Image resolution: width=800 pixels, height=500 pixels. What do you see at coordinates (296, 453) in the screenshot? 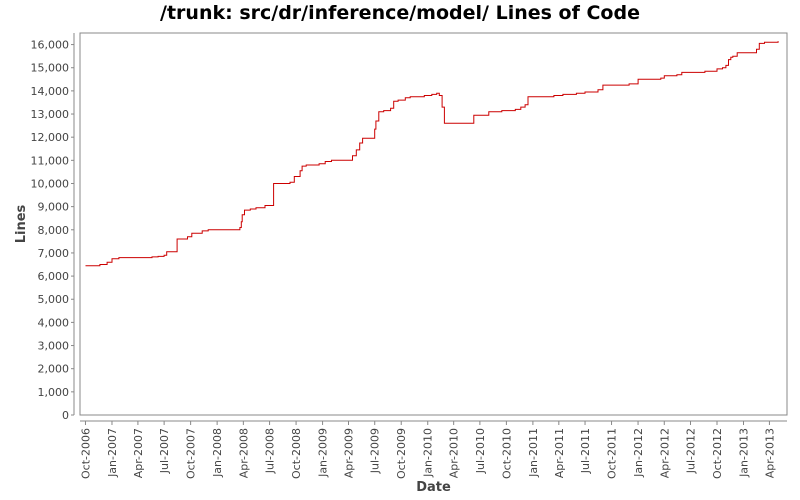
I see `x-tick-label: Oct-2008` at bounding box center [296, 453].